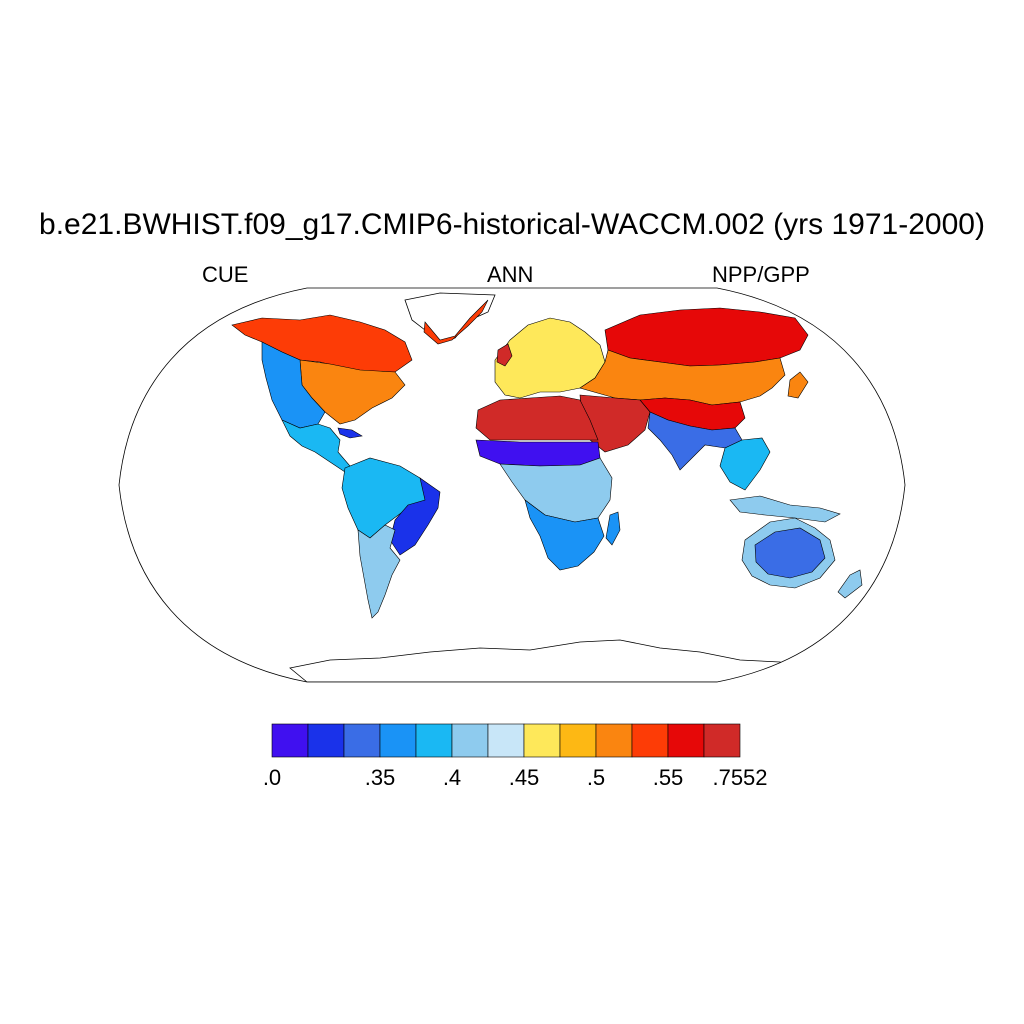 This screenshot has height=1024, width=1024. What do you see at coordinates (739, 777) in the screenshot?
I see `colorbar-label: .7552` at bounding box center [739, 777].